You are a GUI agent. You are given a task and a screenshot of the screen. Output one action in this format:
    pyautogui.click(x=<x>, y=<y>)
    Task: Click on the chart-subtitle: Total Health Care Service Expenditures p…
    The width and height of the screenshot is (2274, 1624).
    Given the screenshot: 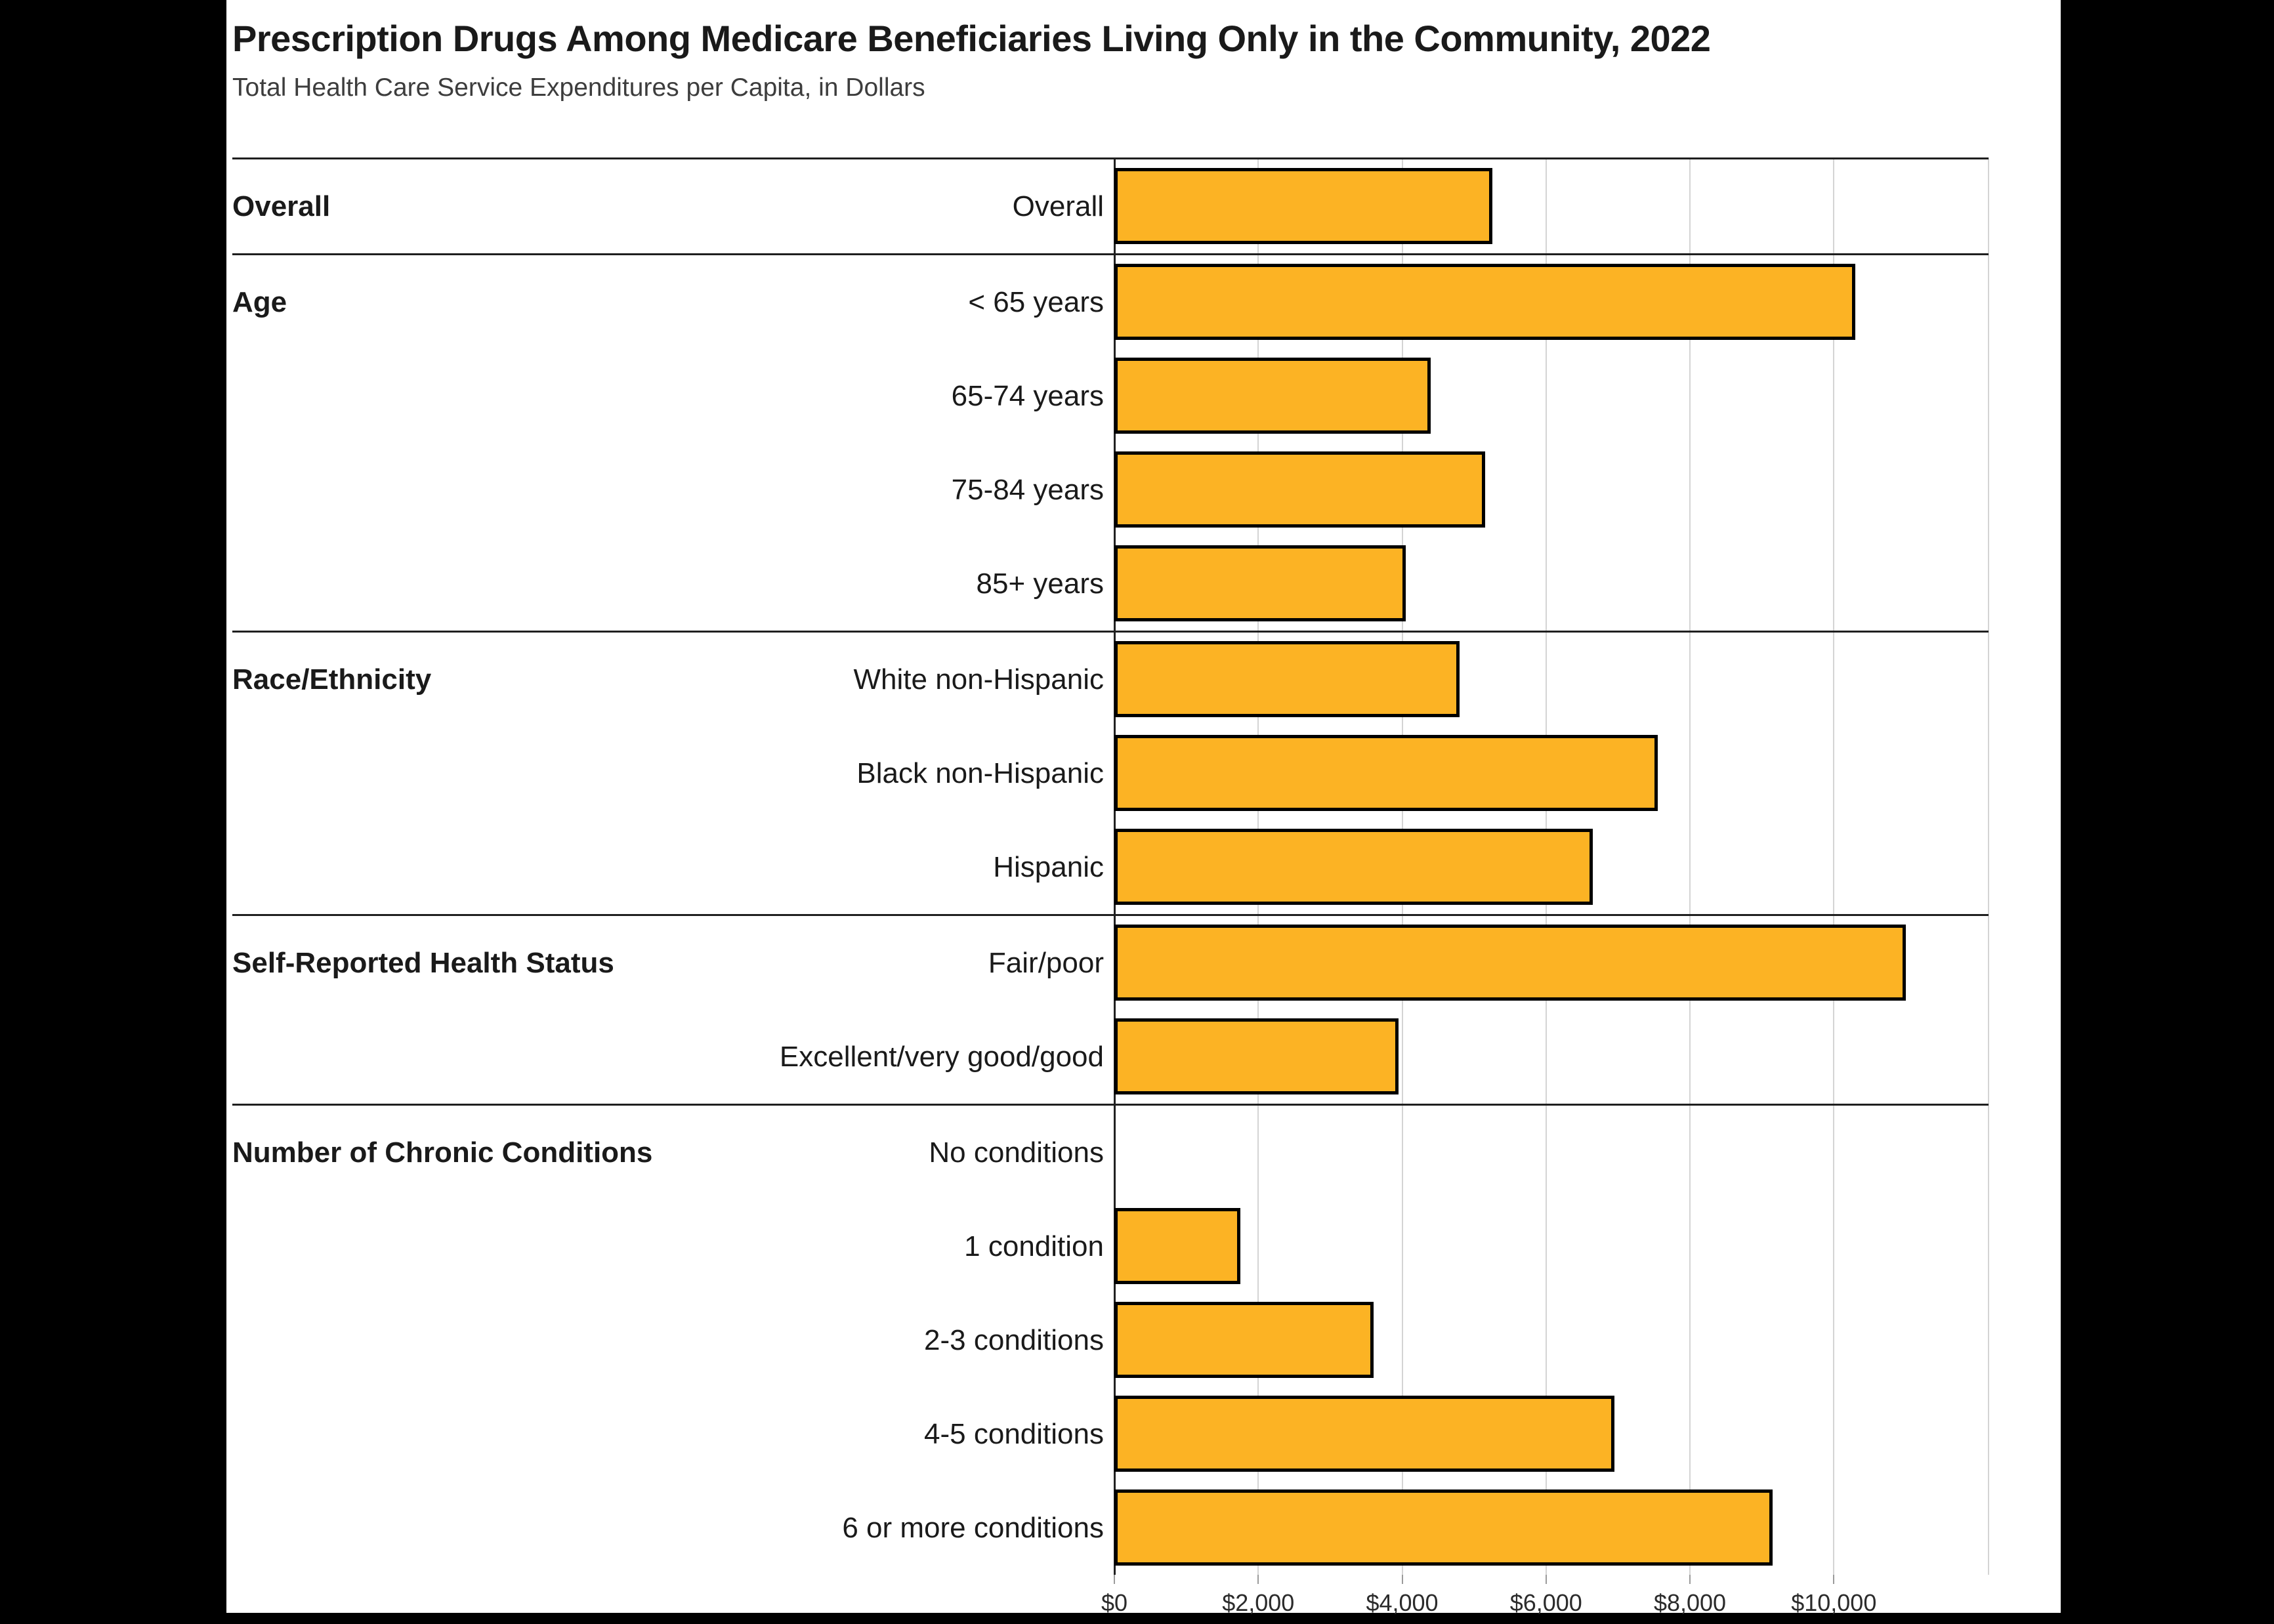 What is the action you would take?
    pyautogui.click(x=578, y=87)
    